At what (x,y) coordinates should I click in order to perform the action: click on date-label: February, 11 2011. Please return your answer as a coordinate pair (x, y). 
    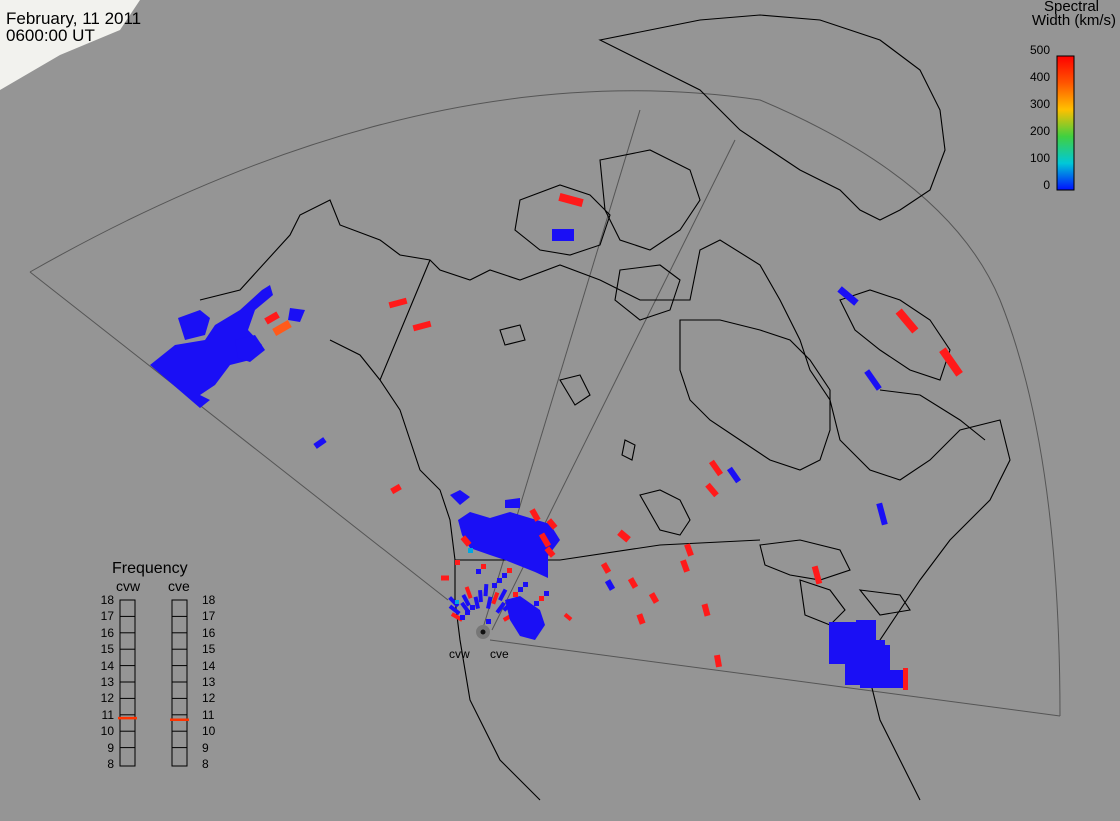
    Looking at the image, I should click on (74, 18).